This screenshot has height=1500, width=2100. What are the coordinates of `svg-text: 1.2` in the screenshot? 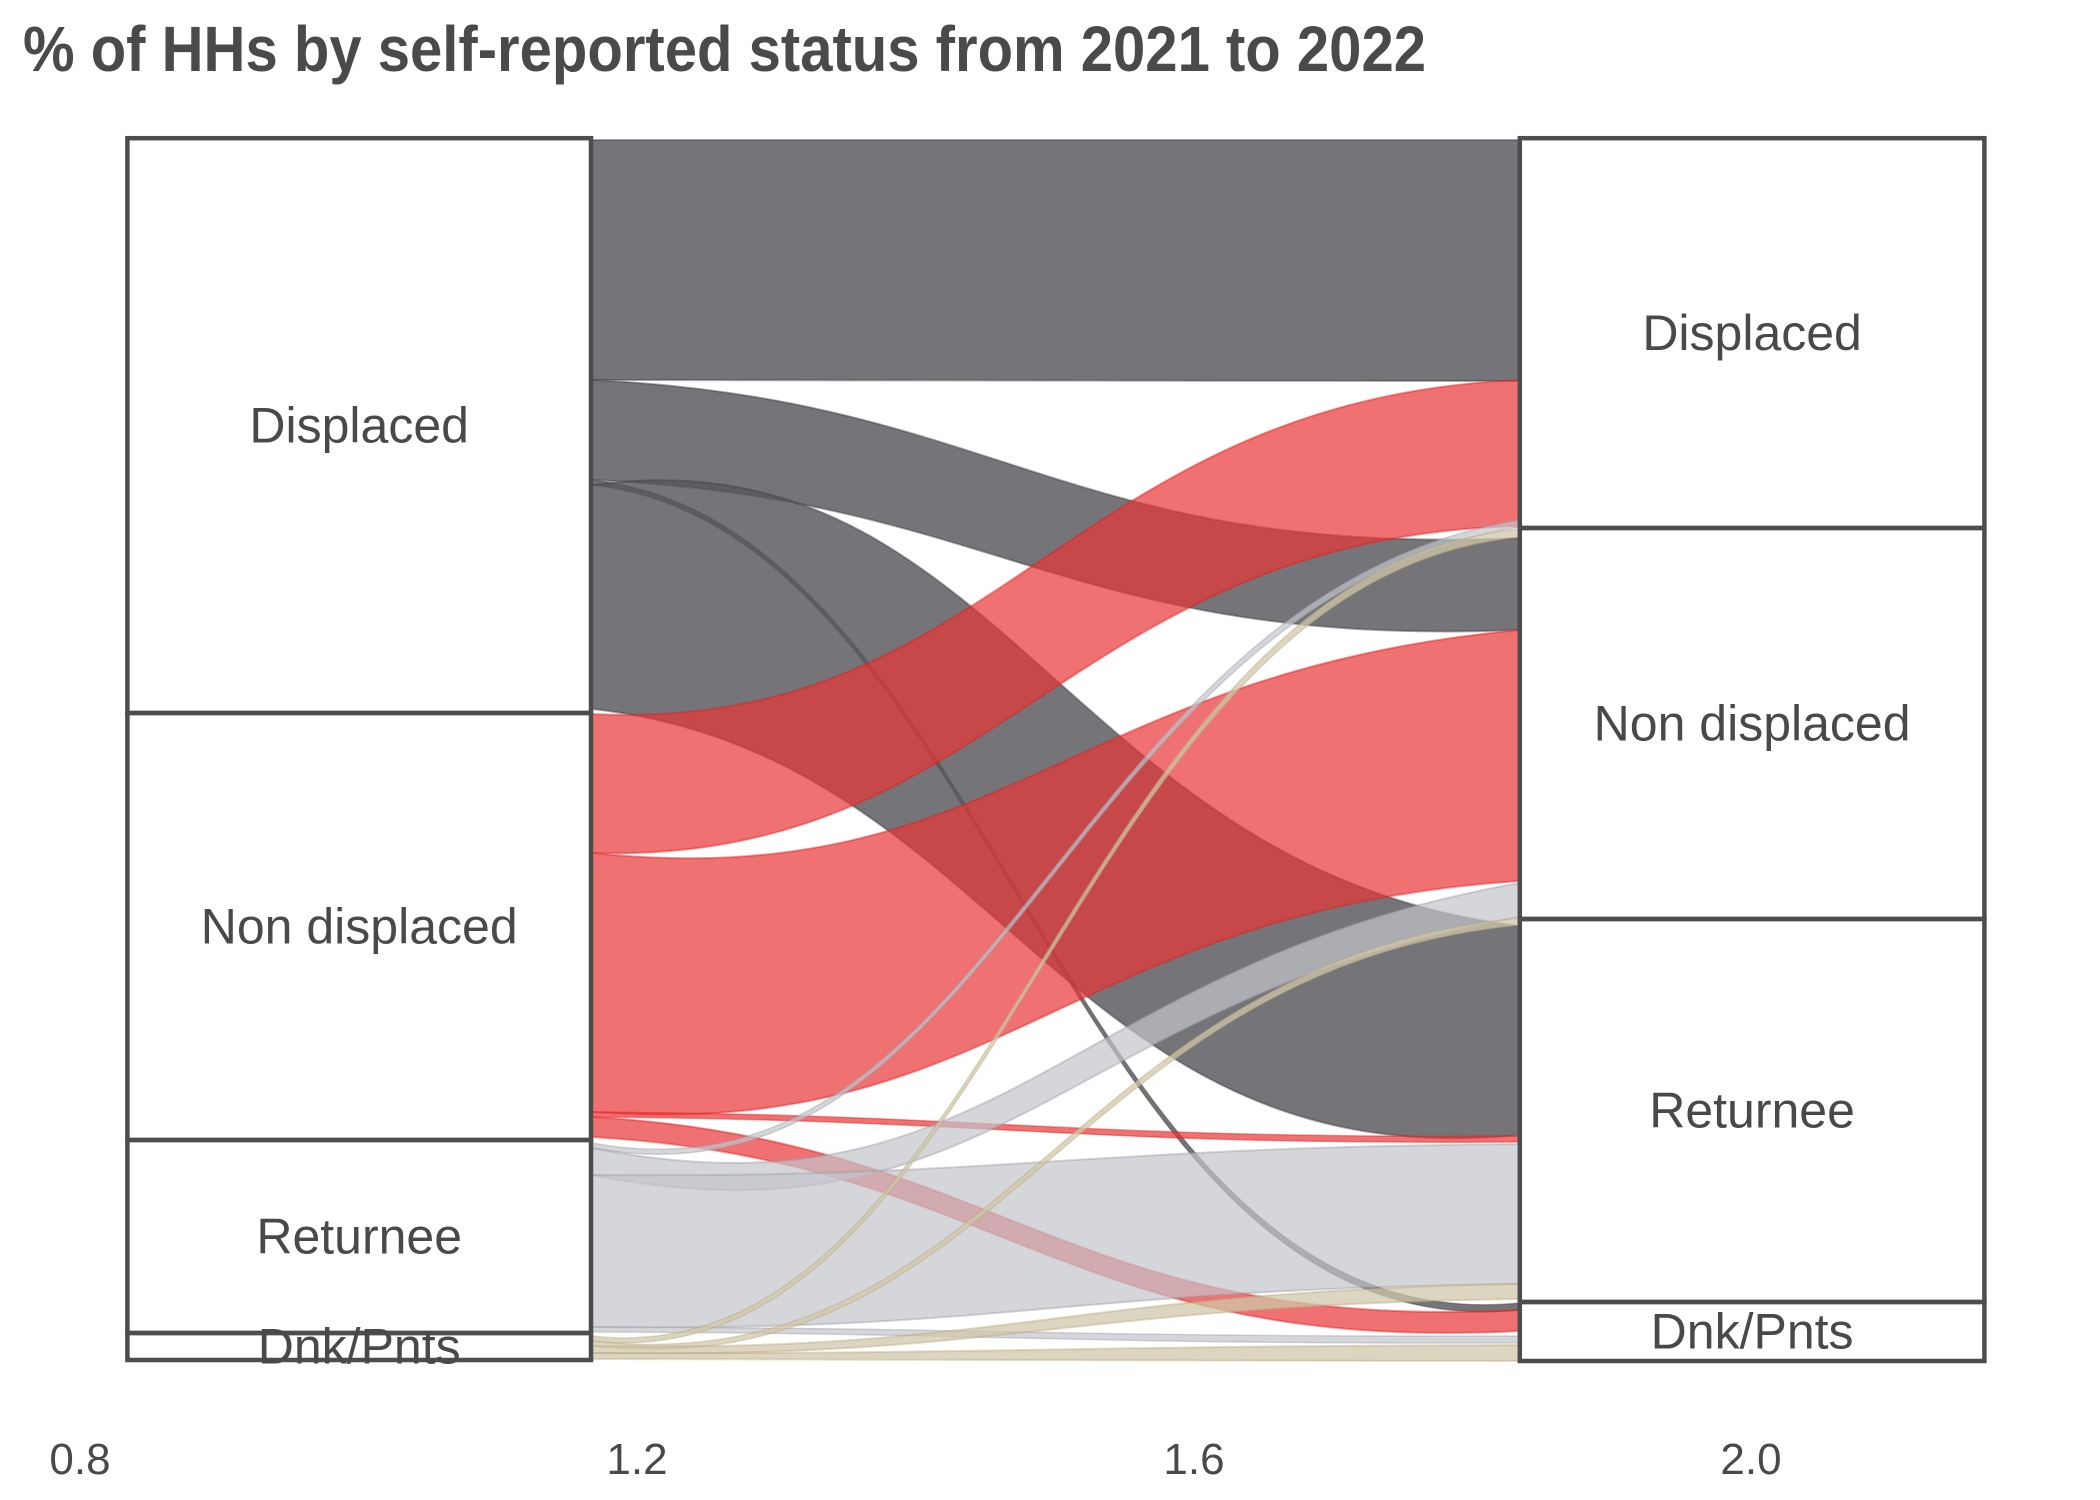 It's located at (636, 1459).